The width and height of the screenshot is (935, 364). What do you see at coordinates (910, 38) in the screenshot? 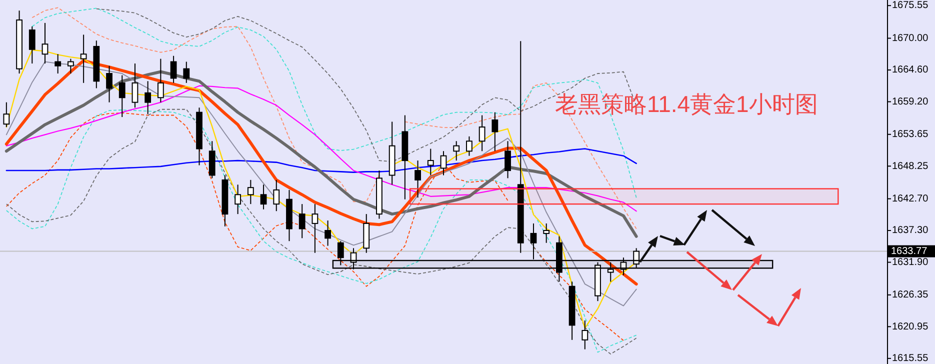
I see `y-tick-label: 1670.00` at bounding box center [910, 38].